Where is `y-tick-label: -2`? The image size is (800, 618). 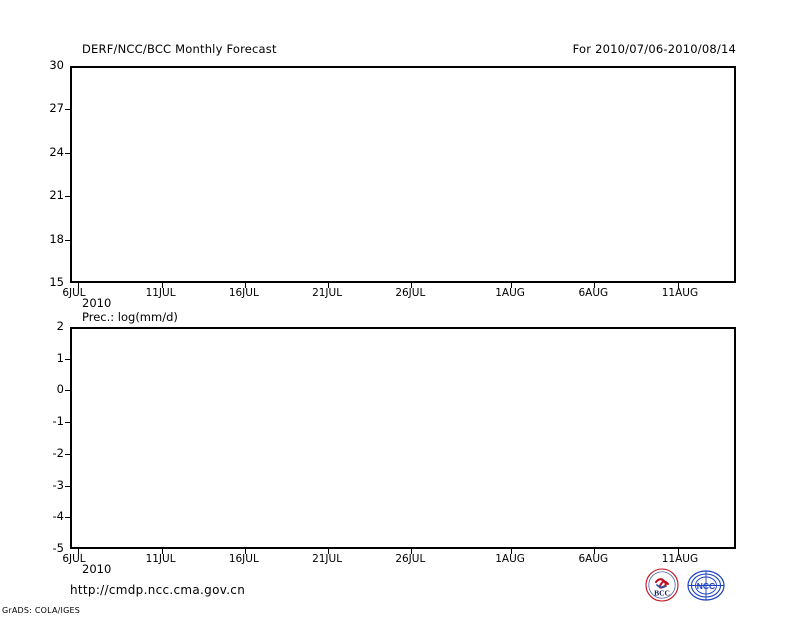 y-tick-label: -2 is located at coordinates (58, 452).